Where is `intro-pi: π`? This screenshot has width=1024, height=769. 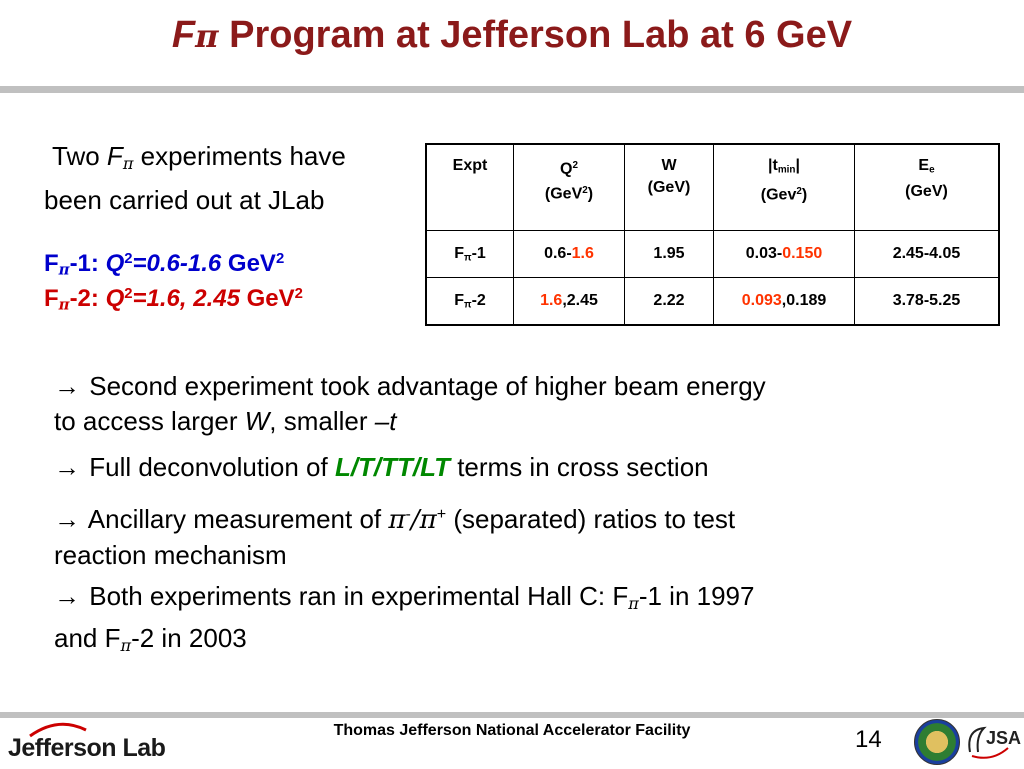
intro-pi: π is located at coordinates (128, 164).